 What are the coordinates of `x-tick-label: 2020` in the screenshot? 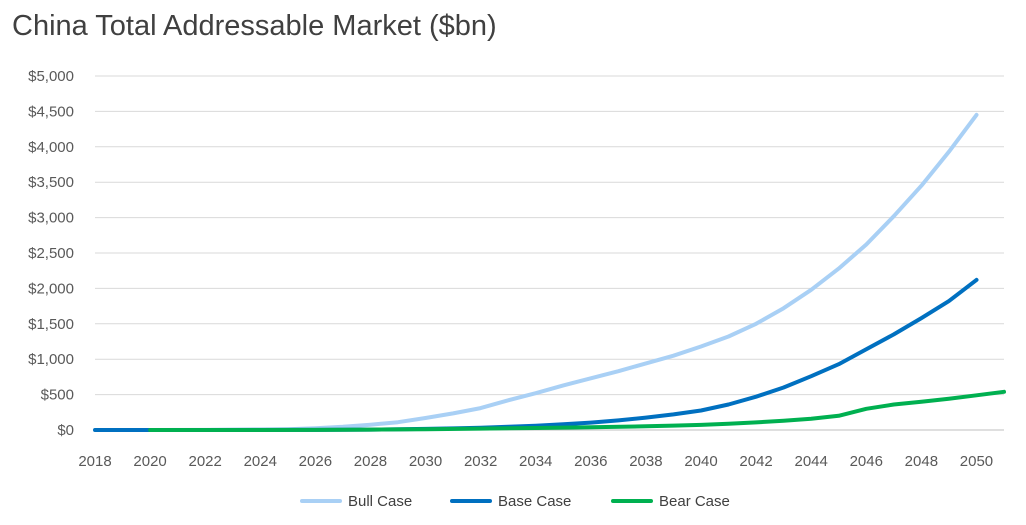 It's located at (149, 461).